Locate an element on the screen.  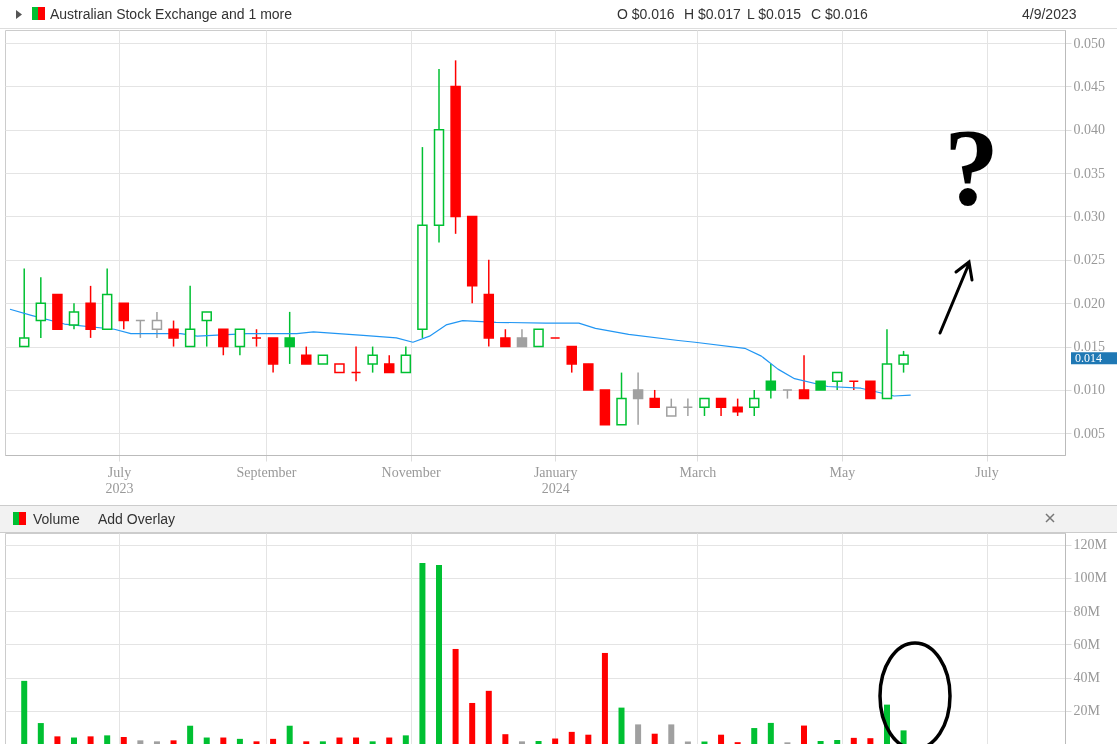
text: H $0.017 is located at coordinates (712, 14).